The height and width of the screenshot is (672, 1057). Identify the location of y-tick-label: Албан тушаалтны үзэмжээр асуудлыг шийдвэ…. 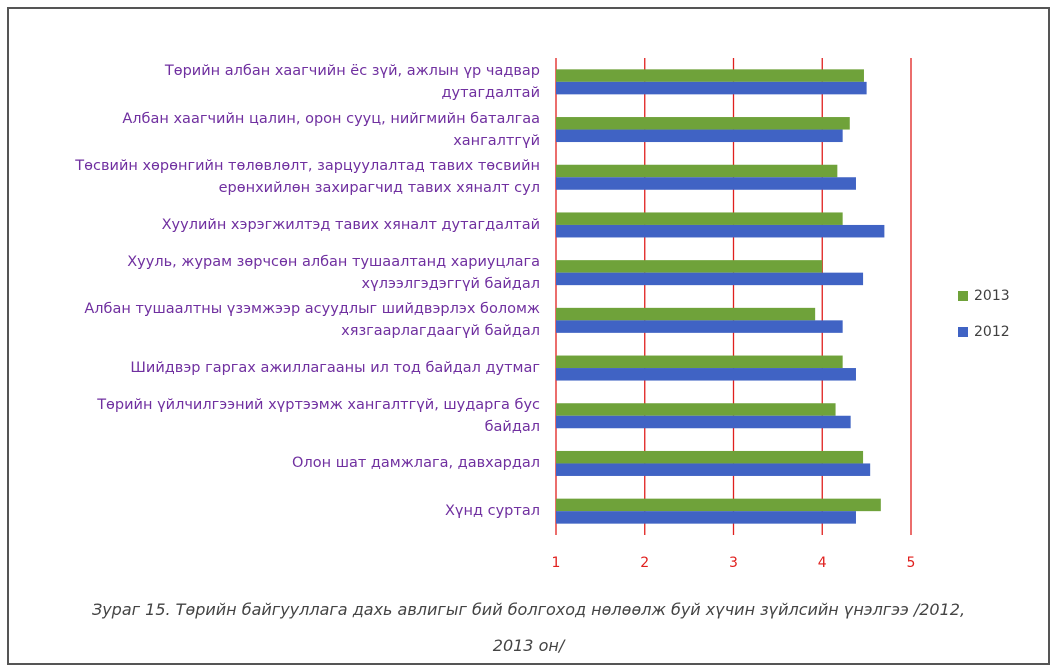
(312, 320).